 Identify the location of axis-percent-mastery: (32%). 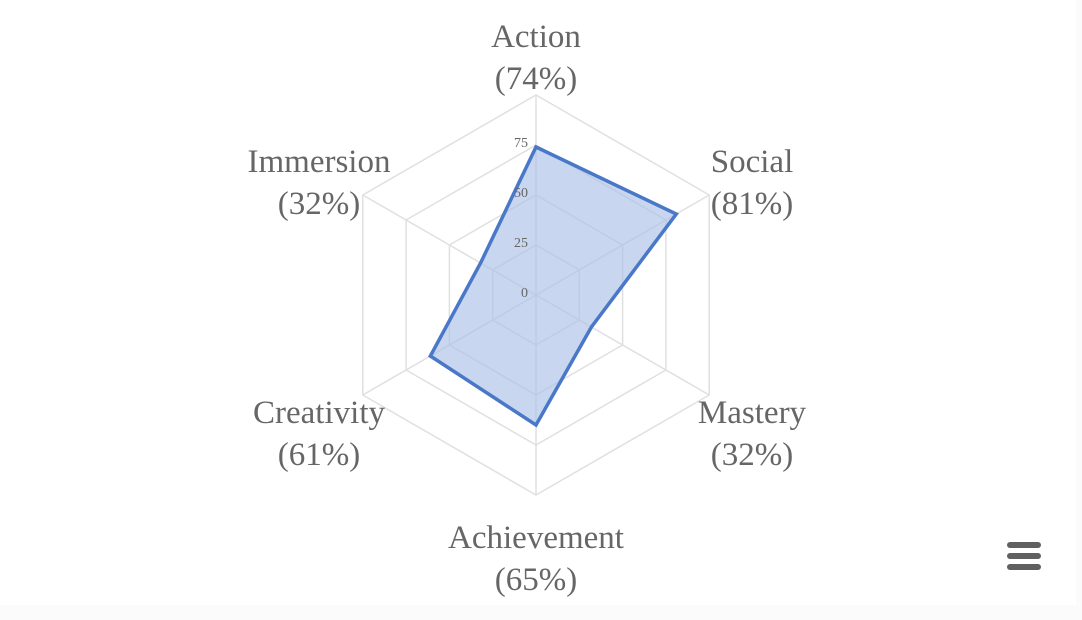
(752, 455).